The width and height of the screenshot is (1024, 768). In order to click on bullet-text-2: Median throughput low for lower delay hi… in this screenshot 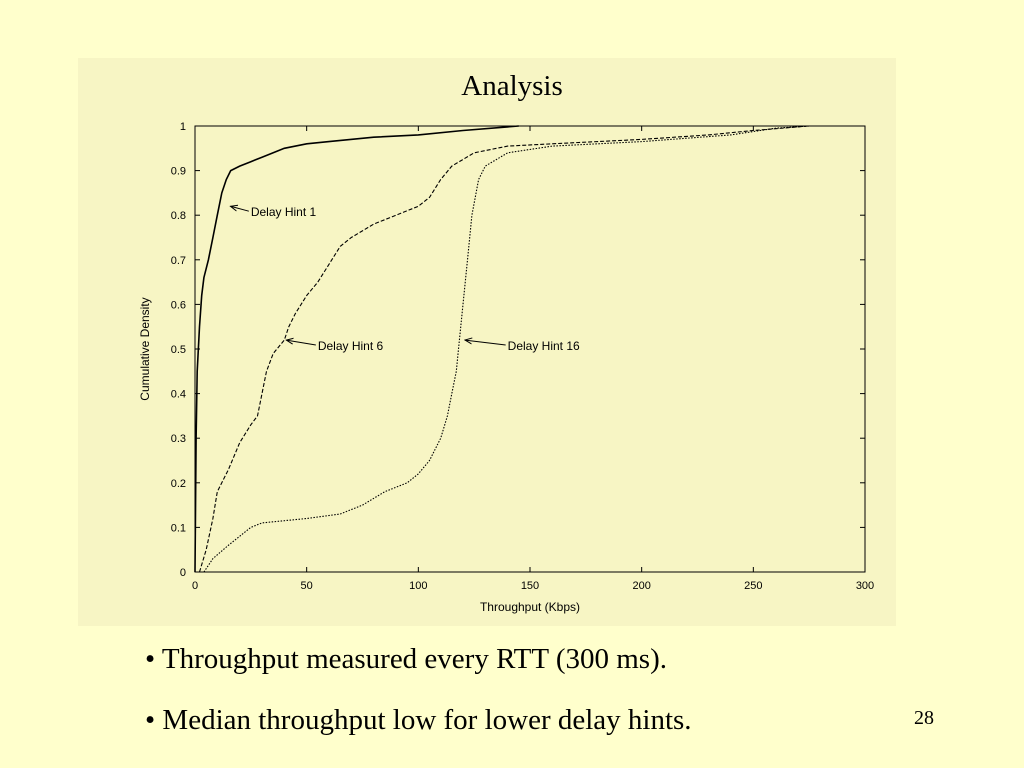, I will do `click(427, 720)`.